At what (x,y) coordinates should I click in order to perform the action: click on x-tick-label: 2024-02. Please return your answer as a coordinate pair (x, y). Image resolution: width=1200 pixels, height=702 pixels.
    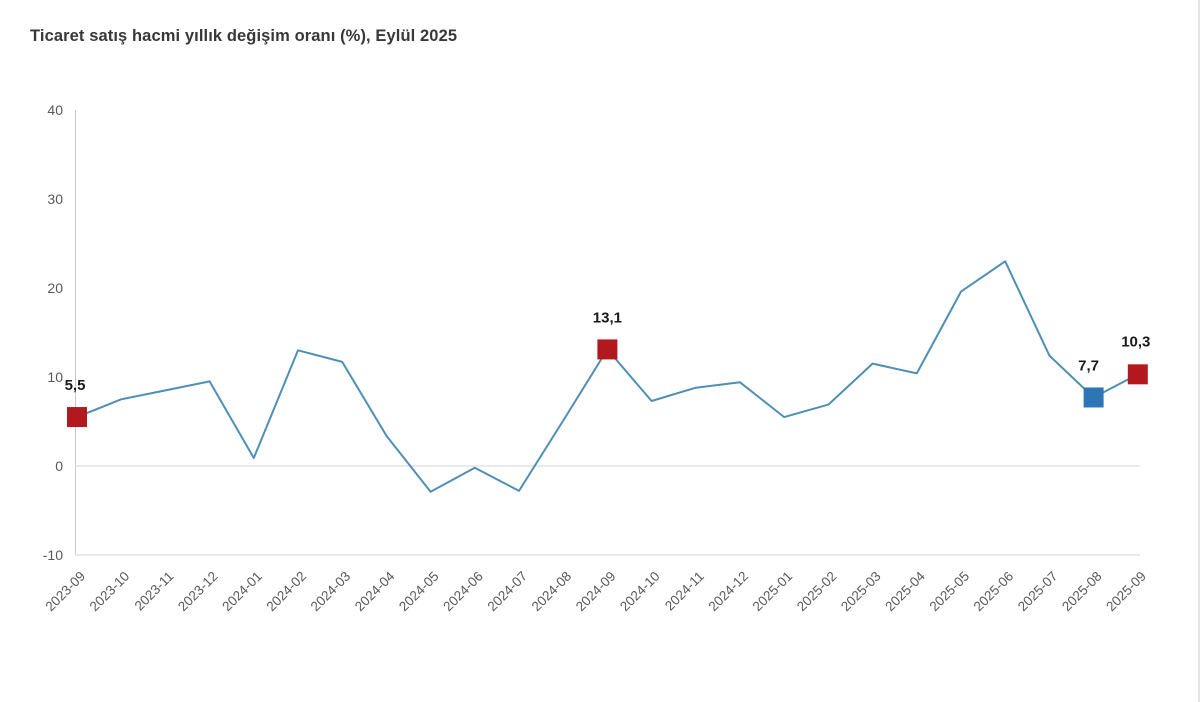
    Looking at the image, I should click on (286, 592).